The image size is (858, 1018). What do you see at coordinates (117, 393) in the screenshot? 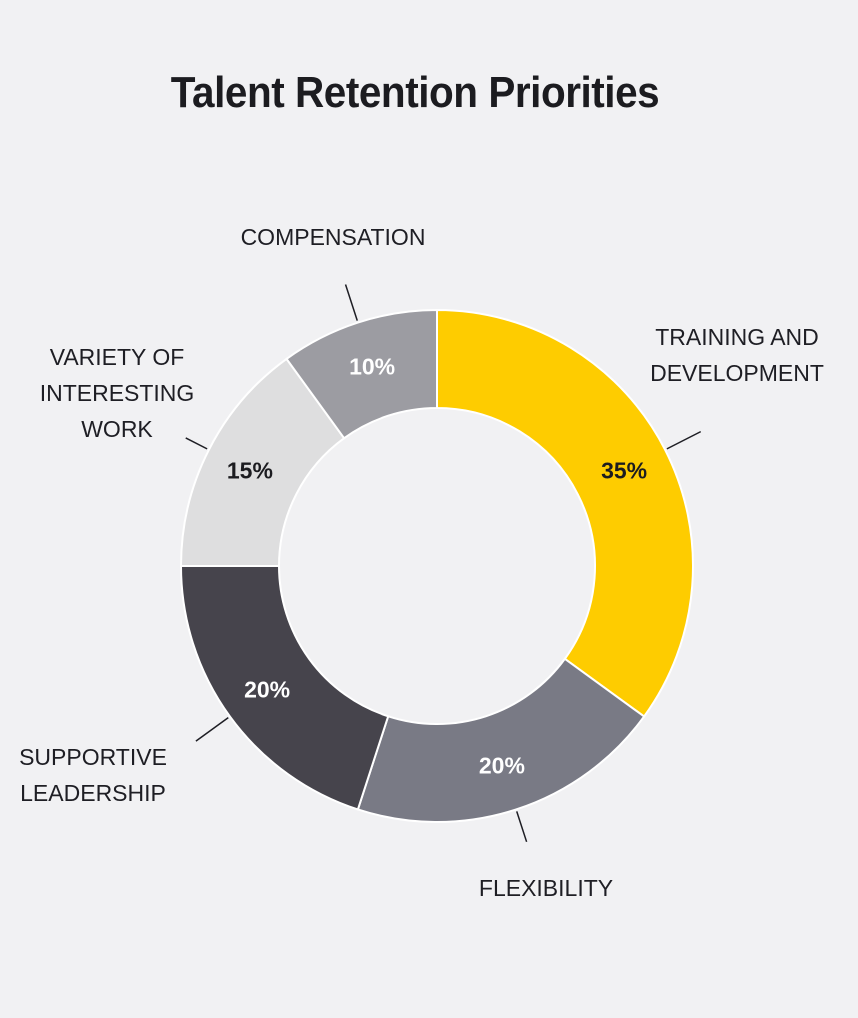
I see `slice-category-label: VARIETY OF INTERESTING WORK` at bounding box center [117, 393].